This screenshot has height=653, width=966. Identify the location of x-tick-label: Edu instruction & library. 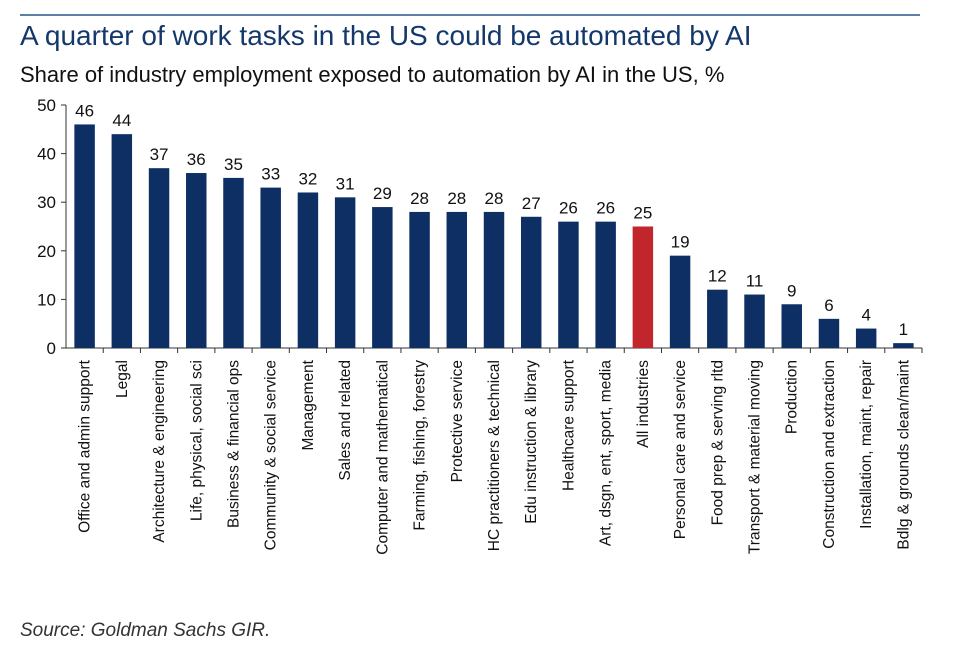
(531, 442).